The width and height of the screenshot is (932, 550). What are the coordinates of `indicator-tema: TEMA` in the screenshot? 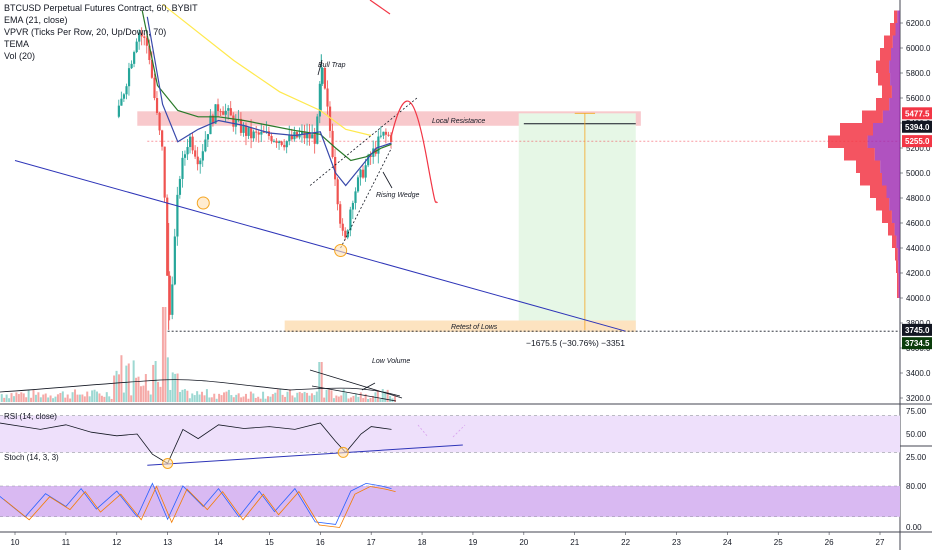 It's located at (17, 44).